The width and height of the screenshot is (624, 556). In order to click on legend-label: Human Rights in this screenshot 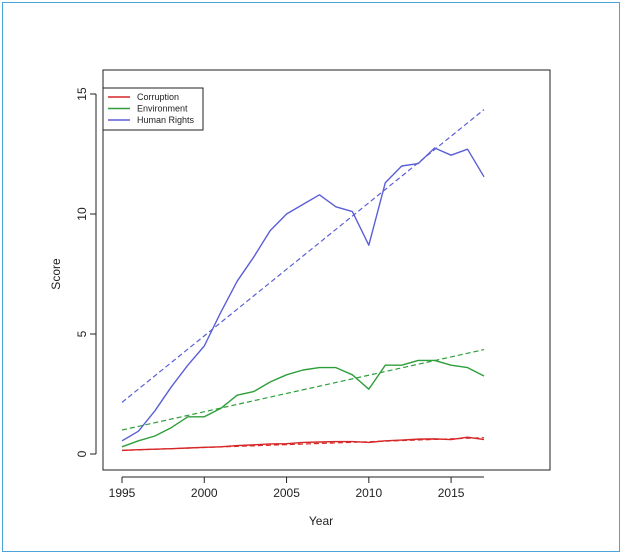, I will do `click(166, 120)`.